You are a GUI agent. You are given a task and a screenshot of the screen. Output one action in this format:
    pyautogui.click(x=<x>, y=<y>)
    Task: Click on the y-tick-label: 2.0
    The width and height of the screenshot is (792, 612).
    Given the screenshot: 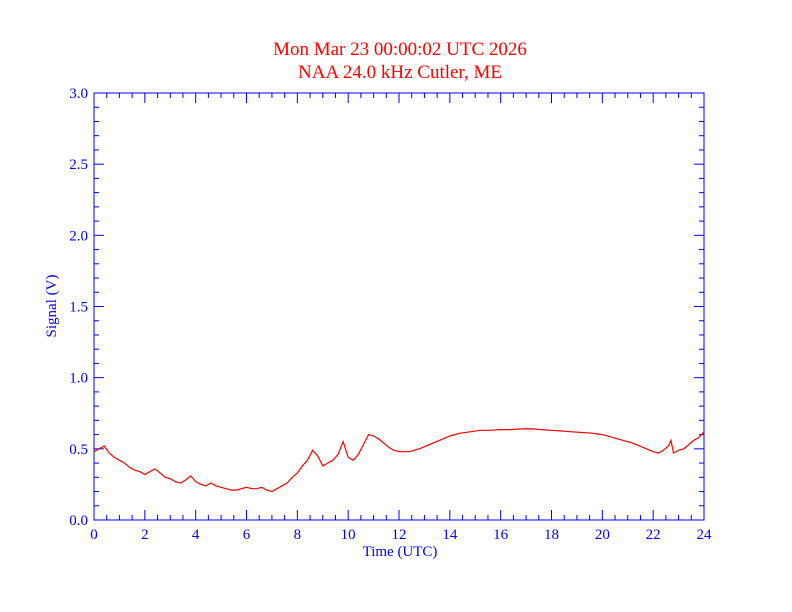 What is the action you would take?
    pyautogui.click(x=78, y=236)
    